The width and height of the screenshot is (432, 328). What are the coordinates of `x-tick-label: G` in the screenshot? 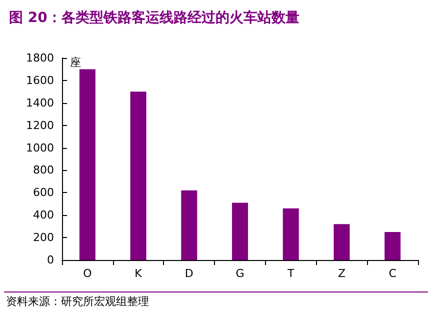 It's located at (240, 273).